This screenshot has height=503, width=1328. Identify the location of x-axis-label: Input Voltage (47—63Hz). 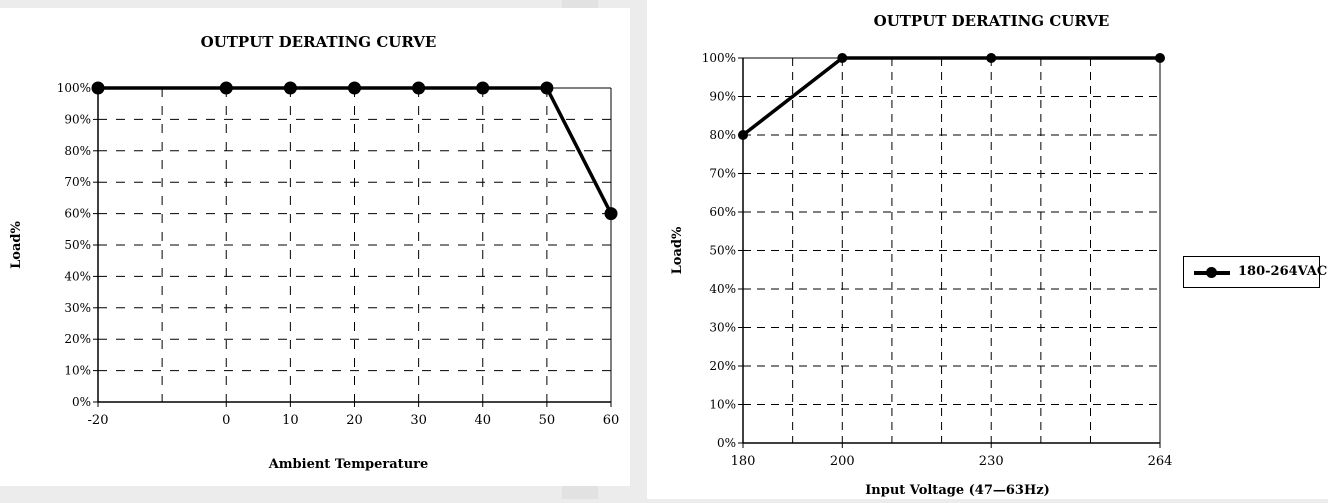
(957, 490).